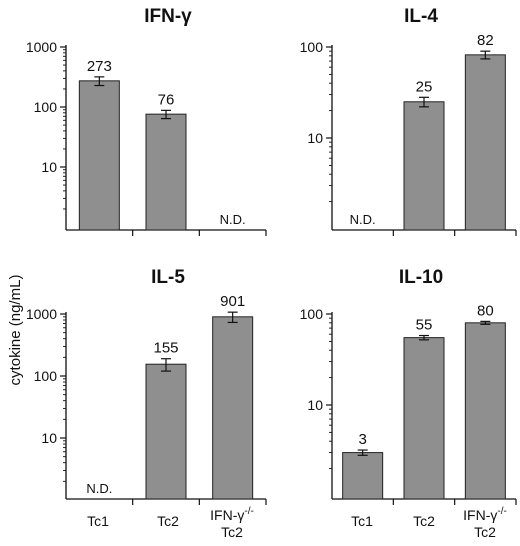 The height and width of the screenshot is (546, 520). Describe the element at coordinates (485, 310) in the screenshot. I see `data-label: 80` at that location.